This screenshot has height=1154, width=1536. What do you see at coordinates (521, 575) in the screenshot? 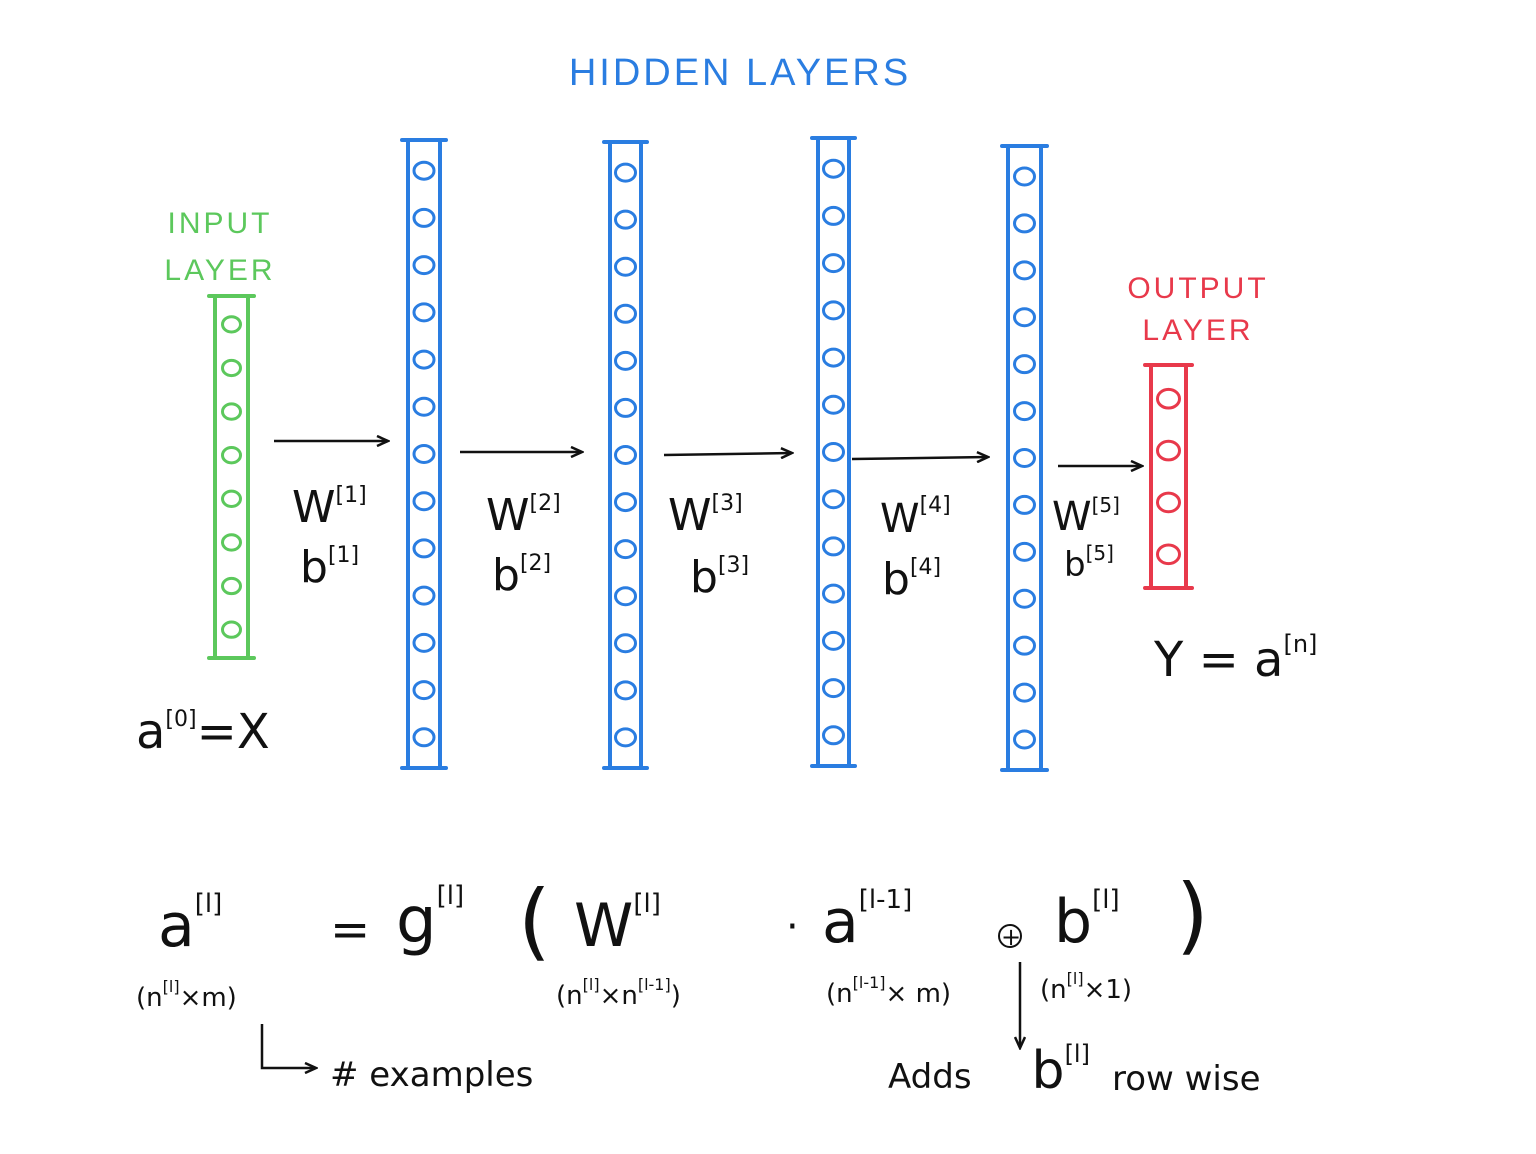
I see `bias-2: b[2]` at bounding box center [521, 575].